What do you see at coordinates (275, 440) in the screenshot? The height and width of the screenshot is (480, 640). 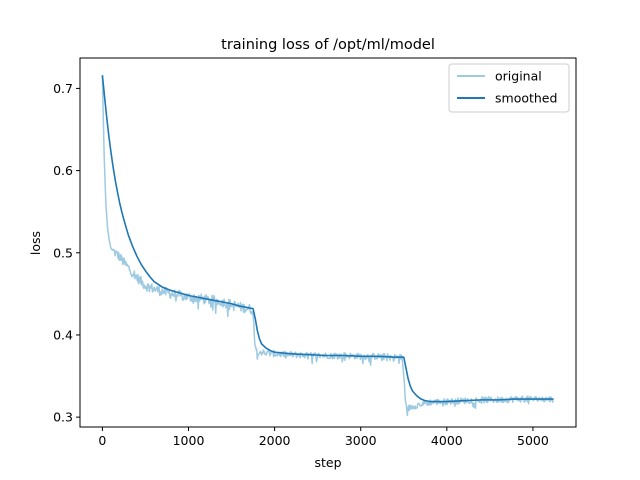 I see `x-tick-label: 2000` at bounding box center [275, 440].